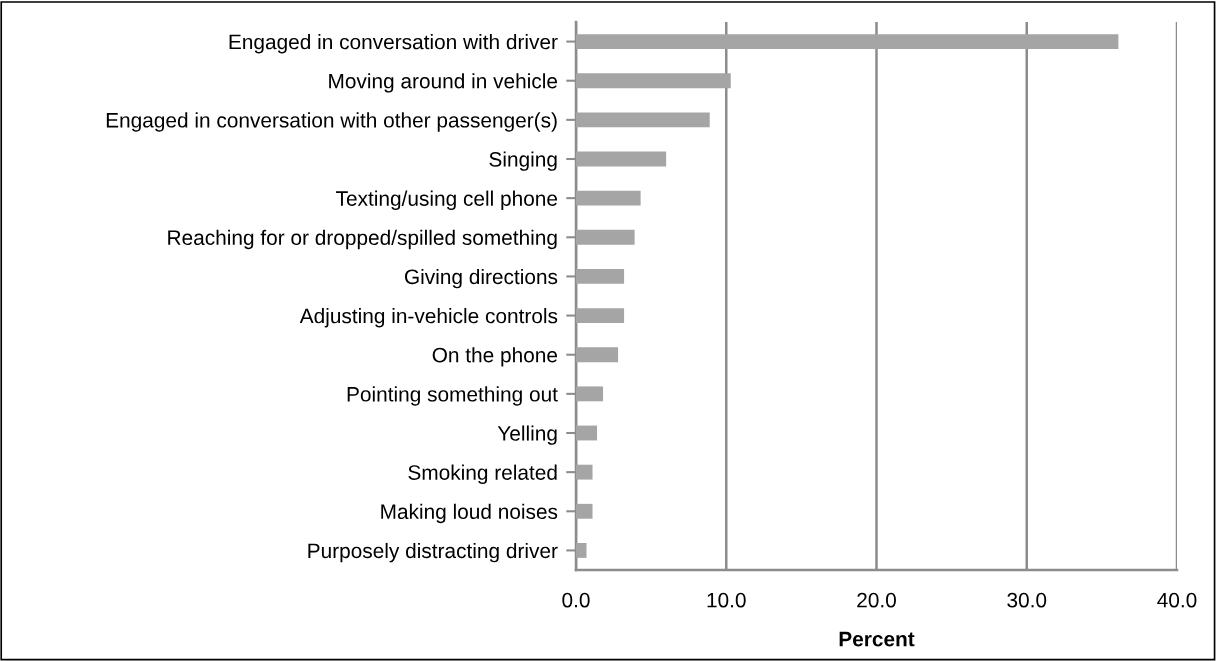 Image resolution: width=1217 pixels, height=661 pixels. What do you see at coordinates (576, 600) in the screenshot?
I see `x-tick-label: 0.0` at bounding box center [576, 600].